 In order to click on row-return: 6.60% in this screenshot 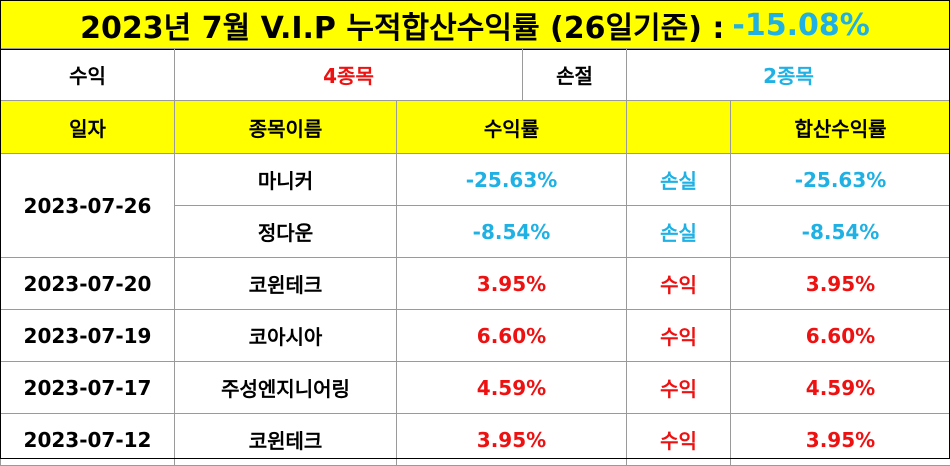, I will do `click(512, 336)`.